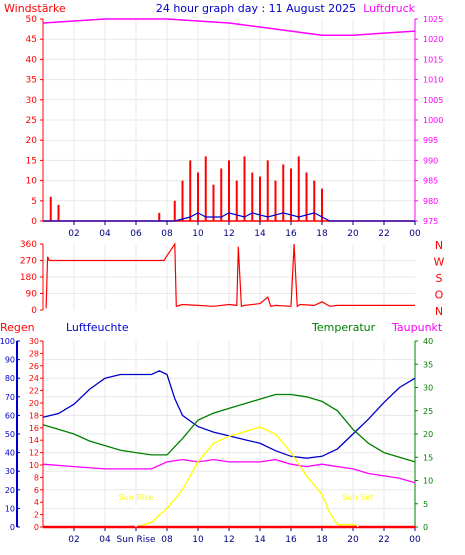  What do you see at coordinates (34, 453) in the screenshot?
I see `regen-tick-label: 12` at bounding box center [34, 453].